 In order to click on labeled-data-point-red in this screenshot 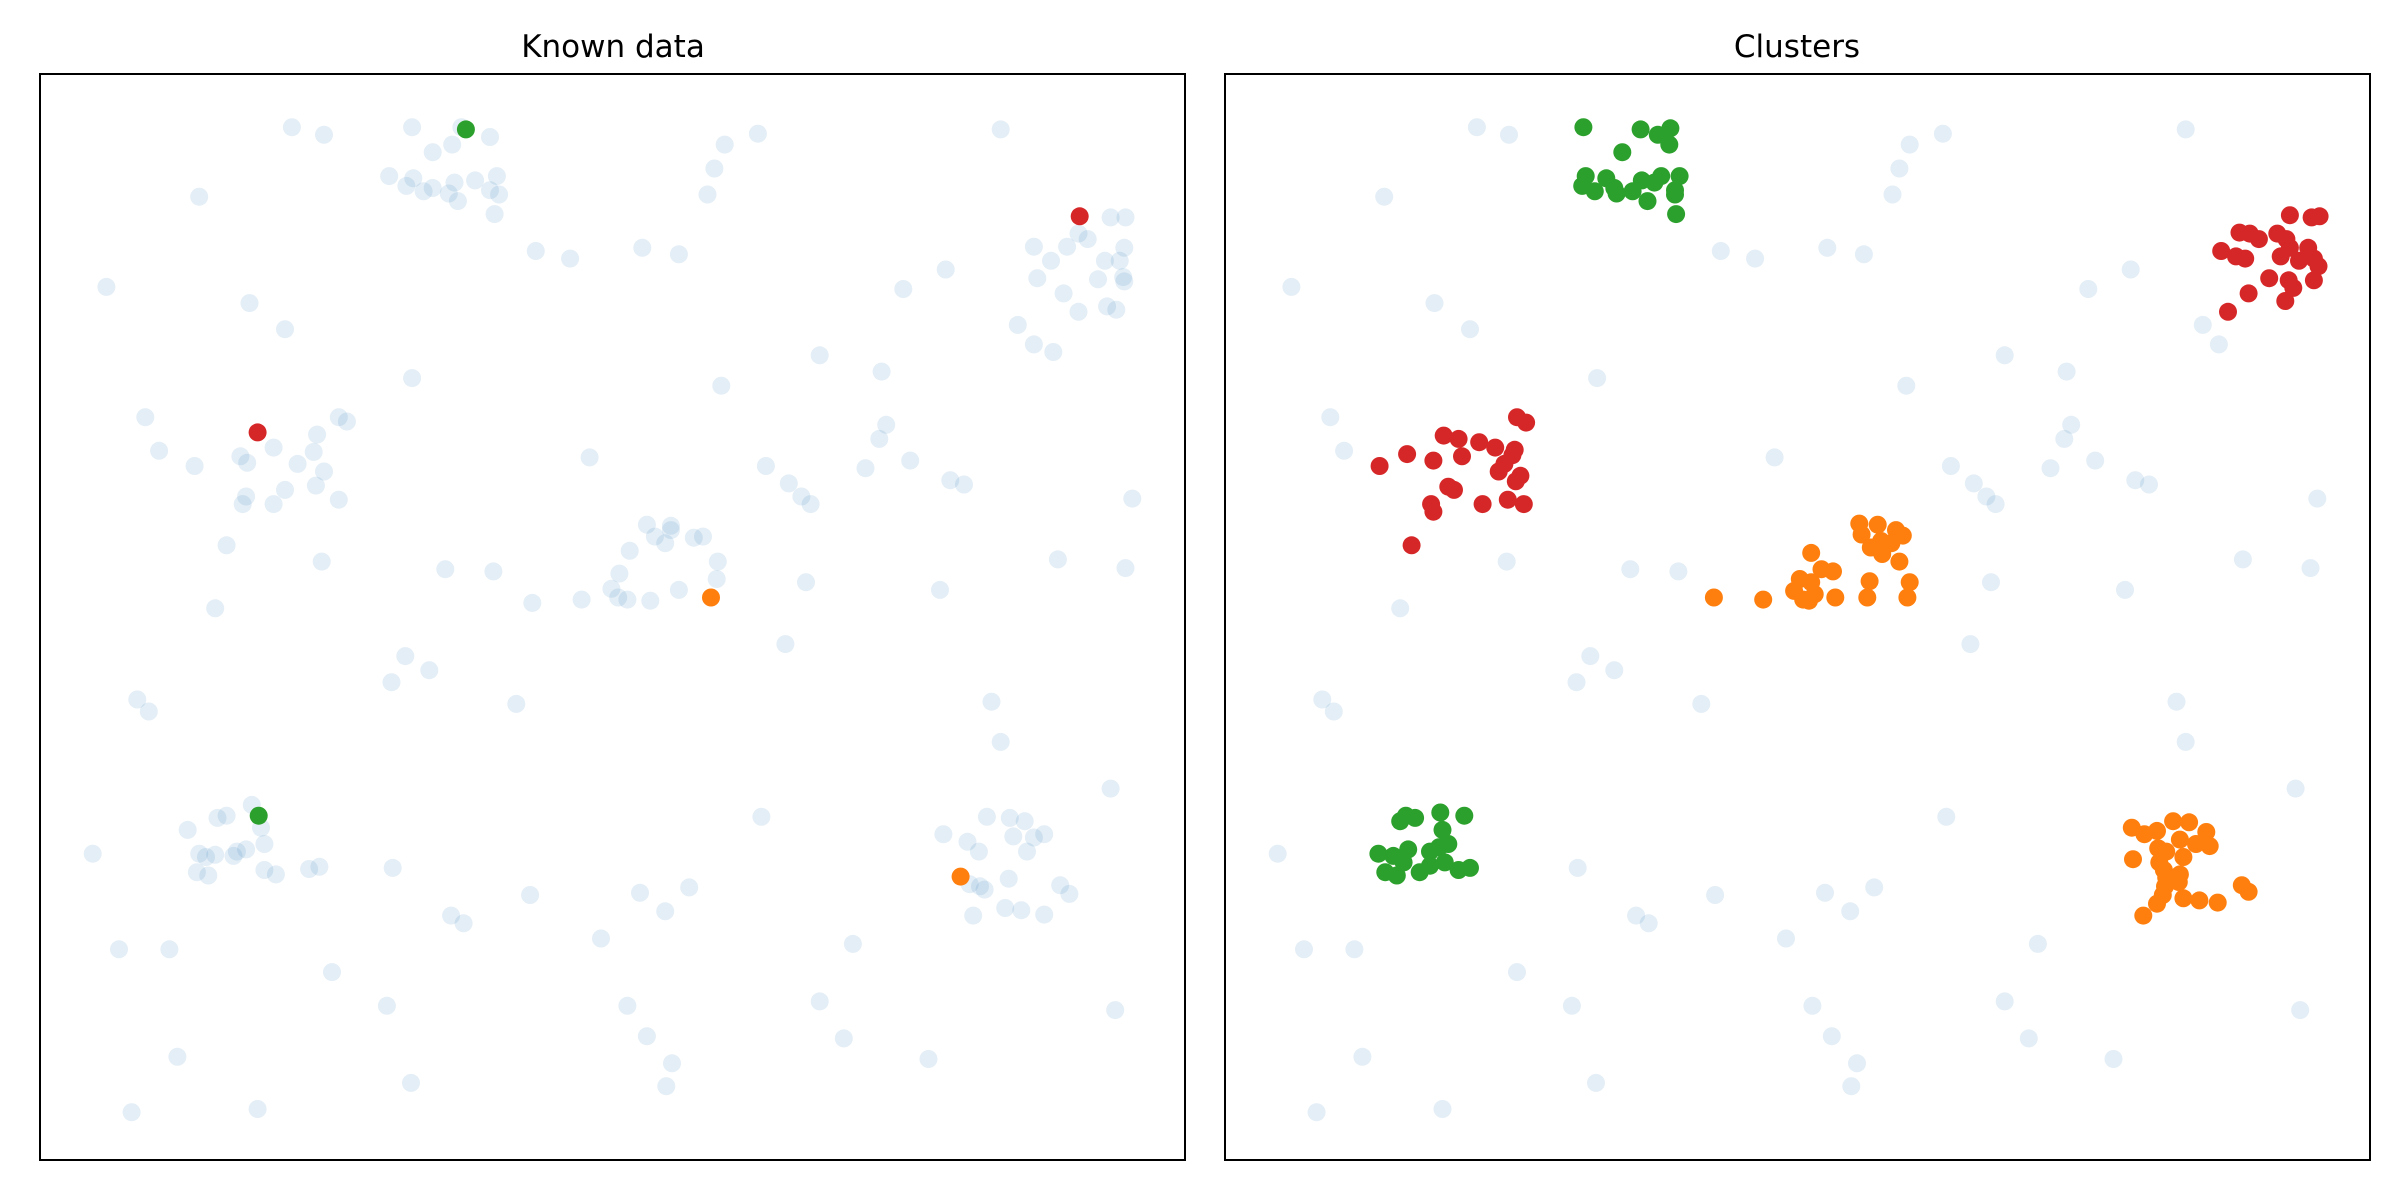, I will do `click(1079, 216)`.